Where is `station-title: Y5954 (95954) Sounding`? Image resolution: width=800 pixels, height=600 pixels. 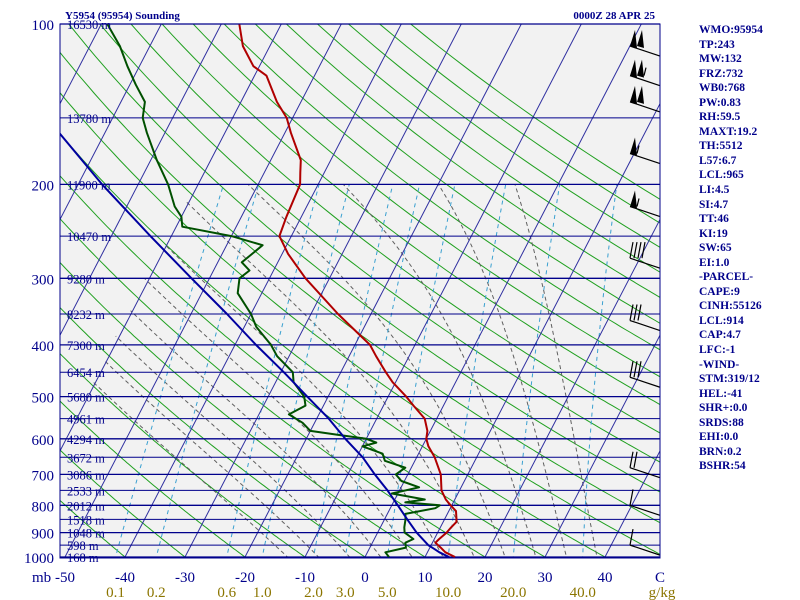 station-title: Y5954 (95954) Sounding is located at coordinates (122, 16).